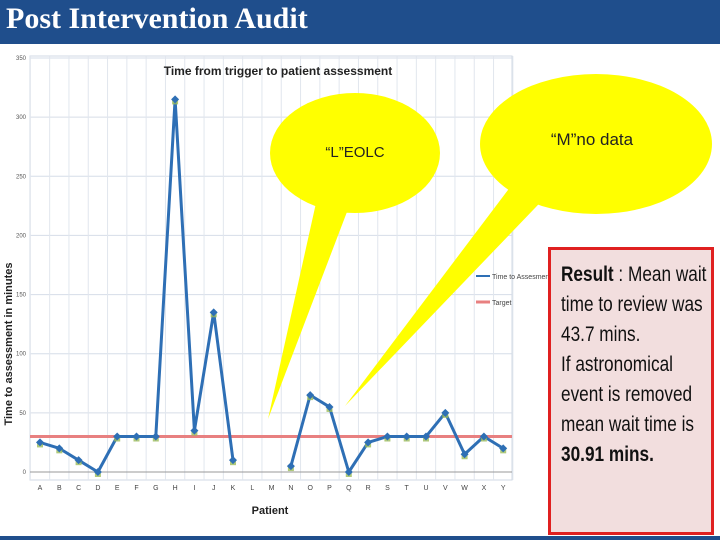 The image size is (720, 541). Describe the element at coordinates (407, 488) in the screenshot. I see `x-tick-label: T` at that location.